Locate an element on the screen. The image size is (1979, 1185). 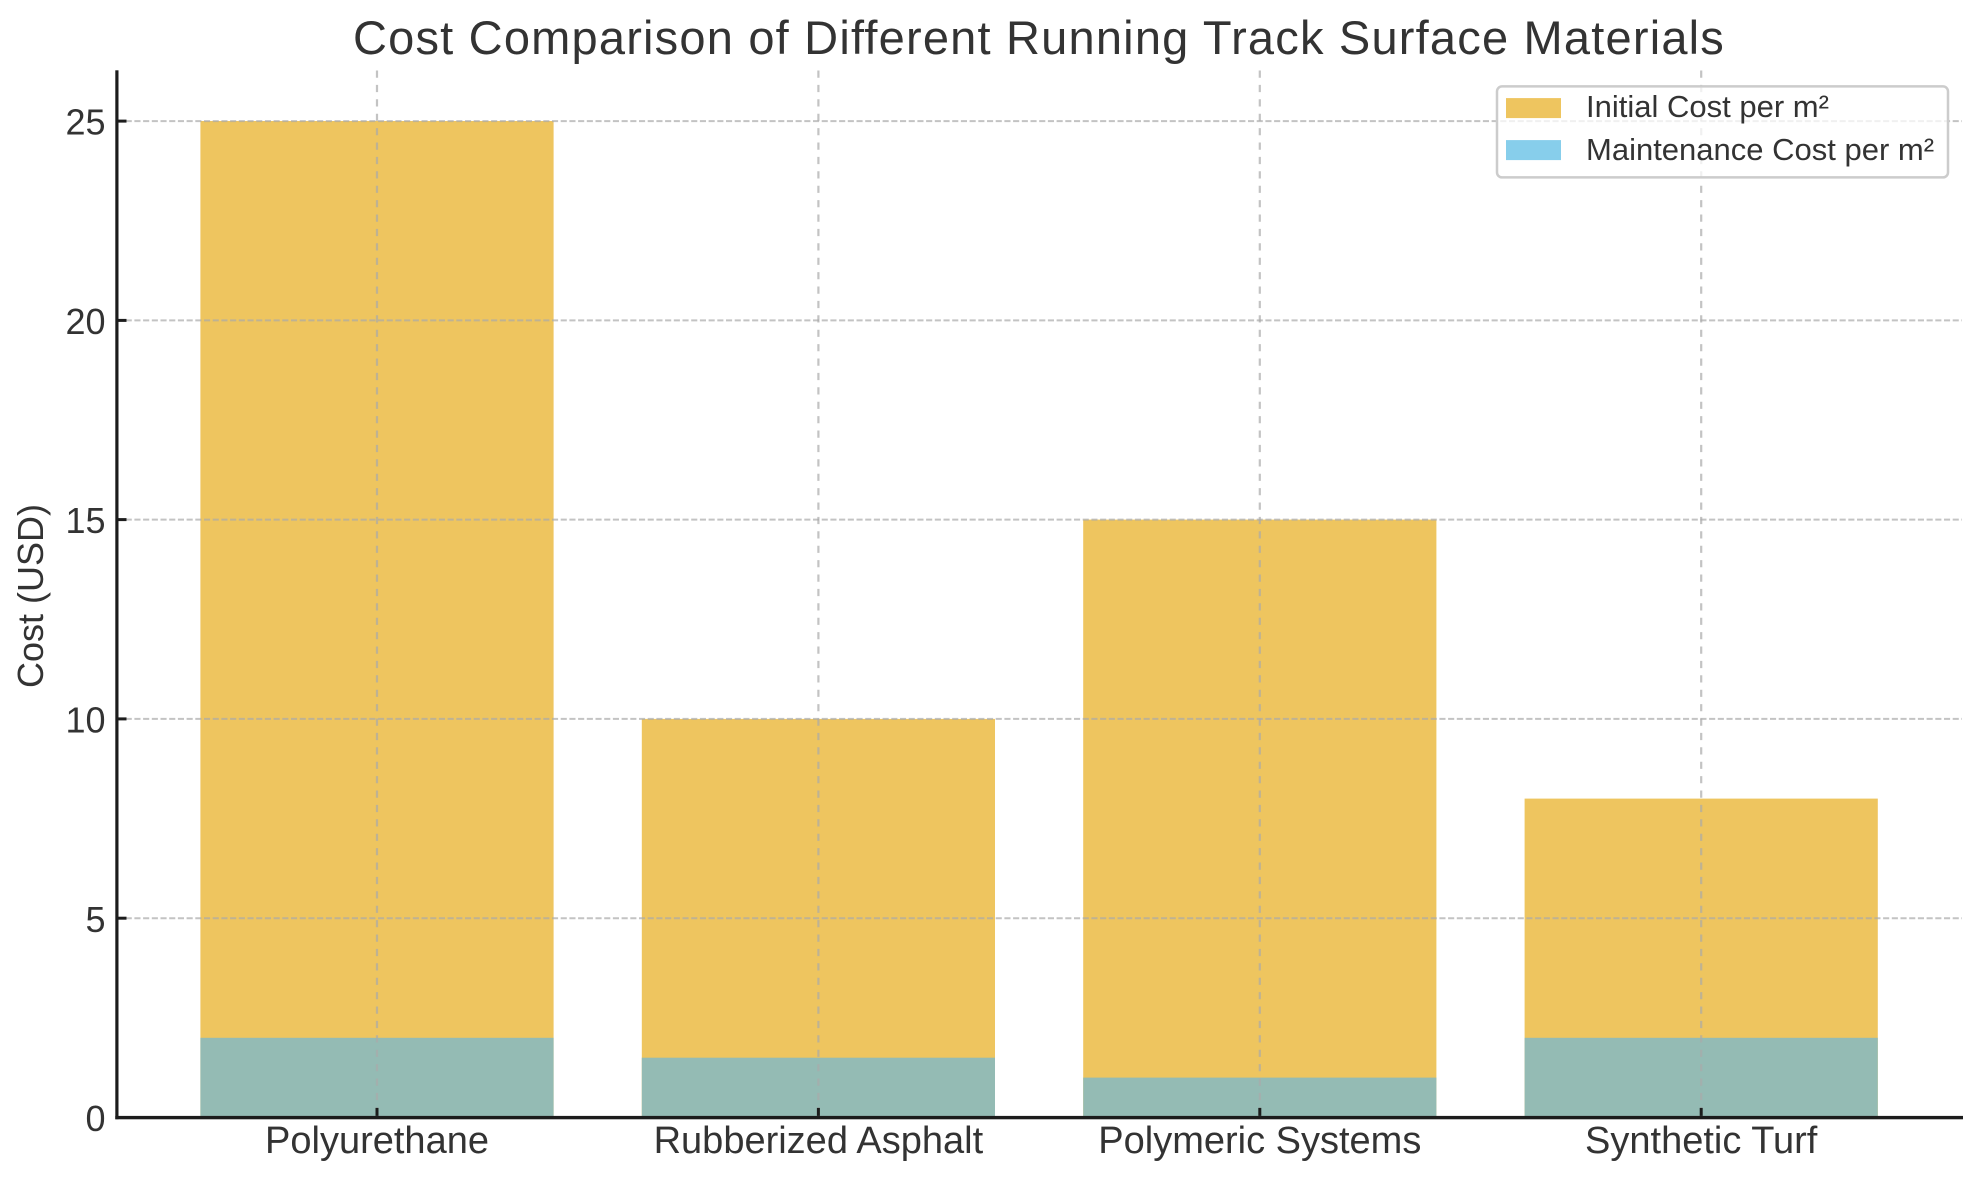
svg-text: 0 is located at coordinates (95, 1118).